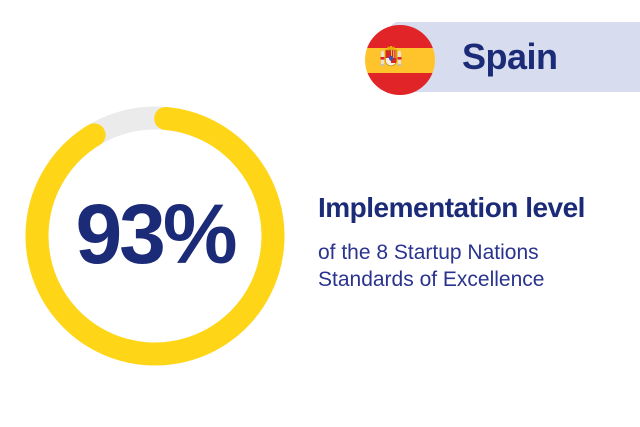 This screenshot has width=640, height=427. Describe the element at coordinates (428, 252) in the screenshot. I see `description-subtitle-line1: of the 8 Startup Nations` at that location.